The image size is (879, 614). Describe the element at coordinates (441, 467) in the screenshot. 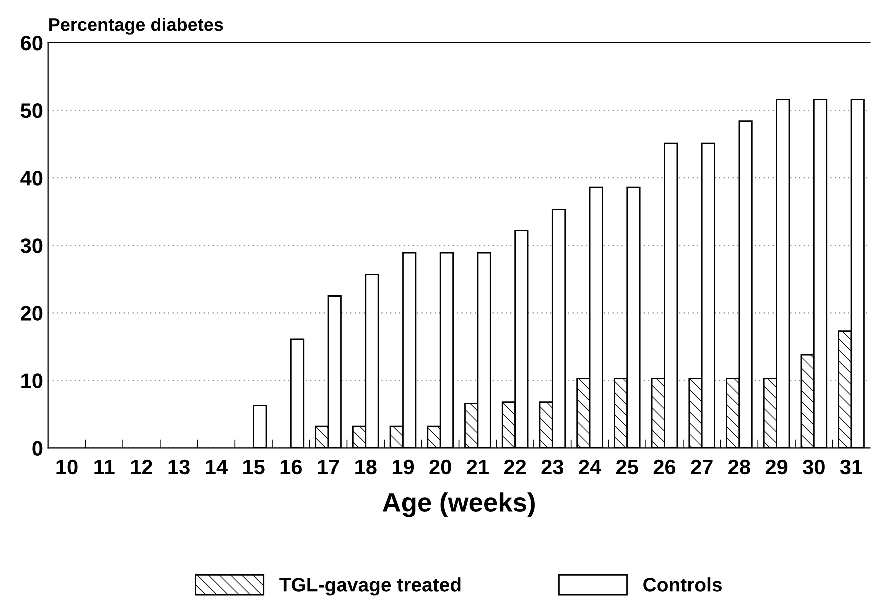

I see `x-tick-label: 20` at that location.